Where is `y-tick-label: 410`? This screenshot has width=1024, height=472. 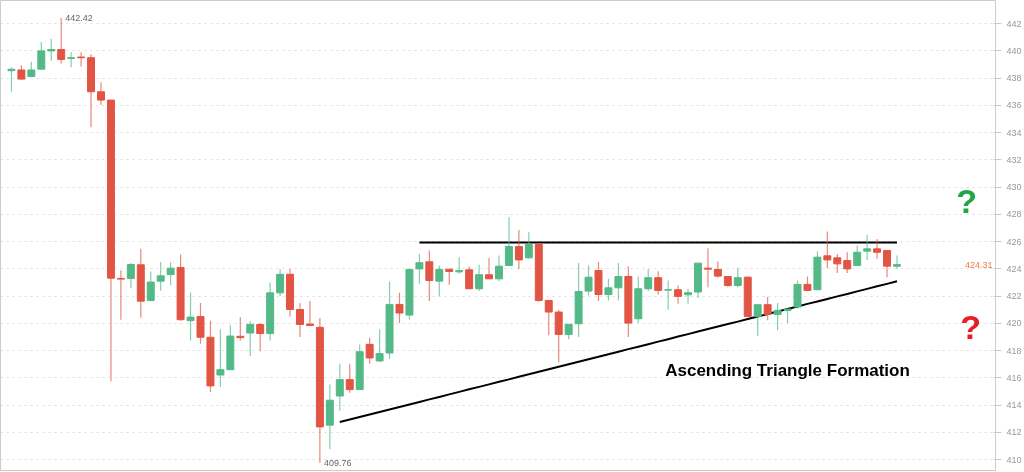 y-tick-label: 410 is located at coordinates (1014, 459).